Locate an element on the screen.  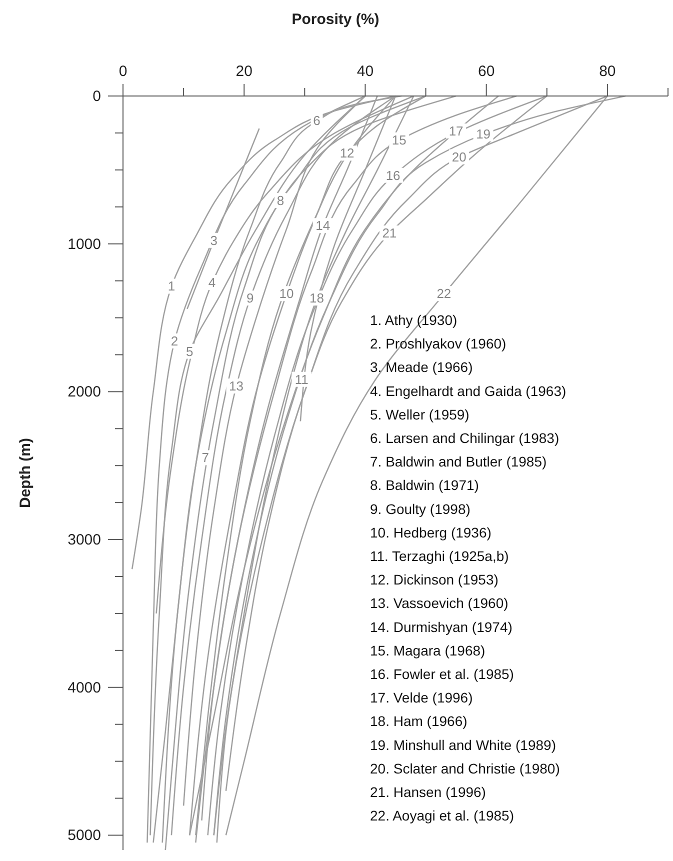
x-axis-title: Porosity (%) is located at coordinates (336, 19).